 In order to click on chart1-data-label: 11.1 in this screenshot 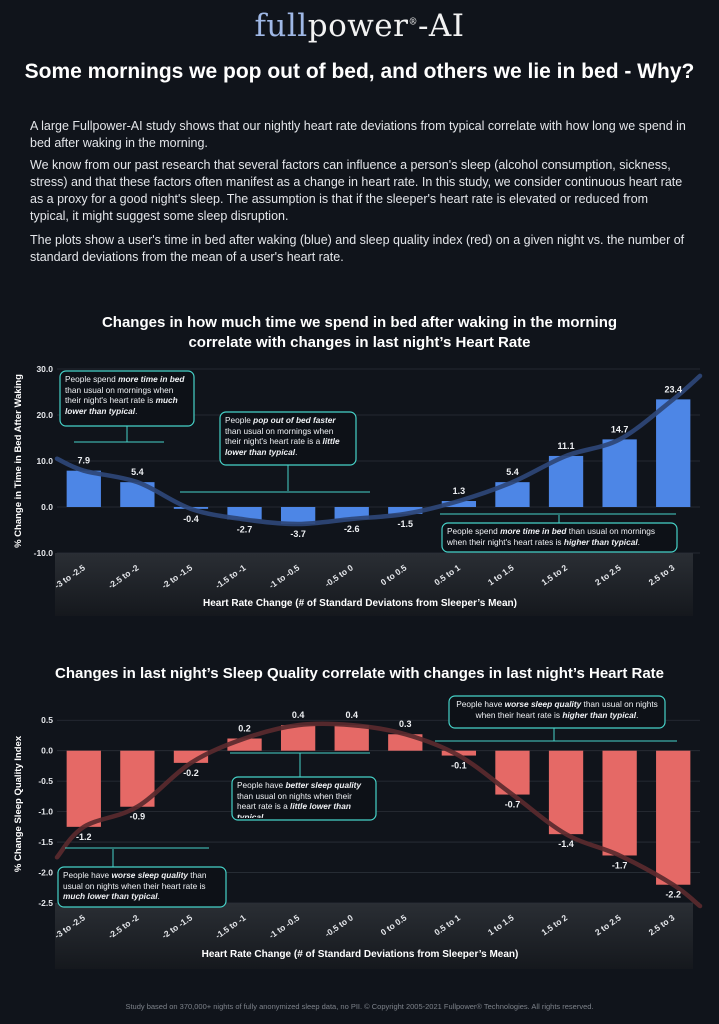, I will do `click(566, 446)`.